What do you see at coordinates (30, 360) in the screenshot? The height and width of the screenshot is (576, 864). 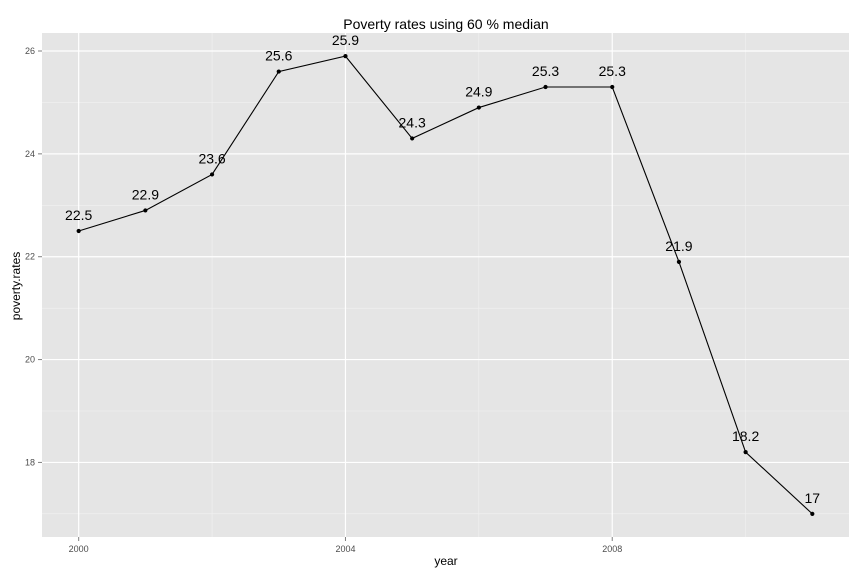 I see `y-tick-label: 20` at bounding box center [30, 360].